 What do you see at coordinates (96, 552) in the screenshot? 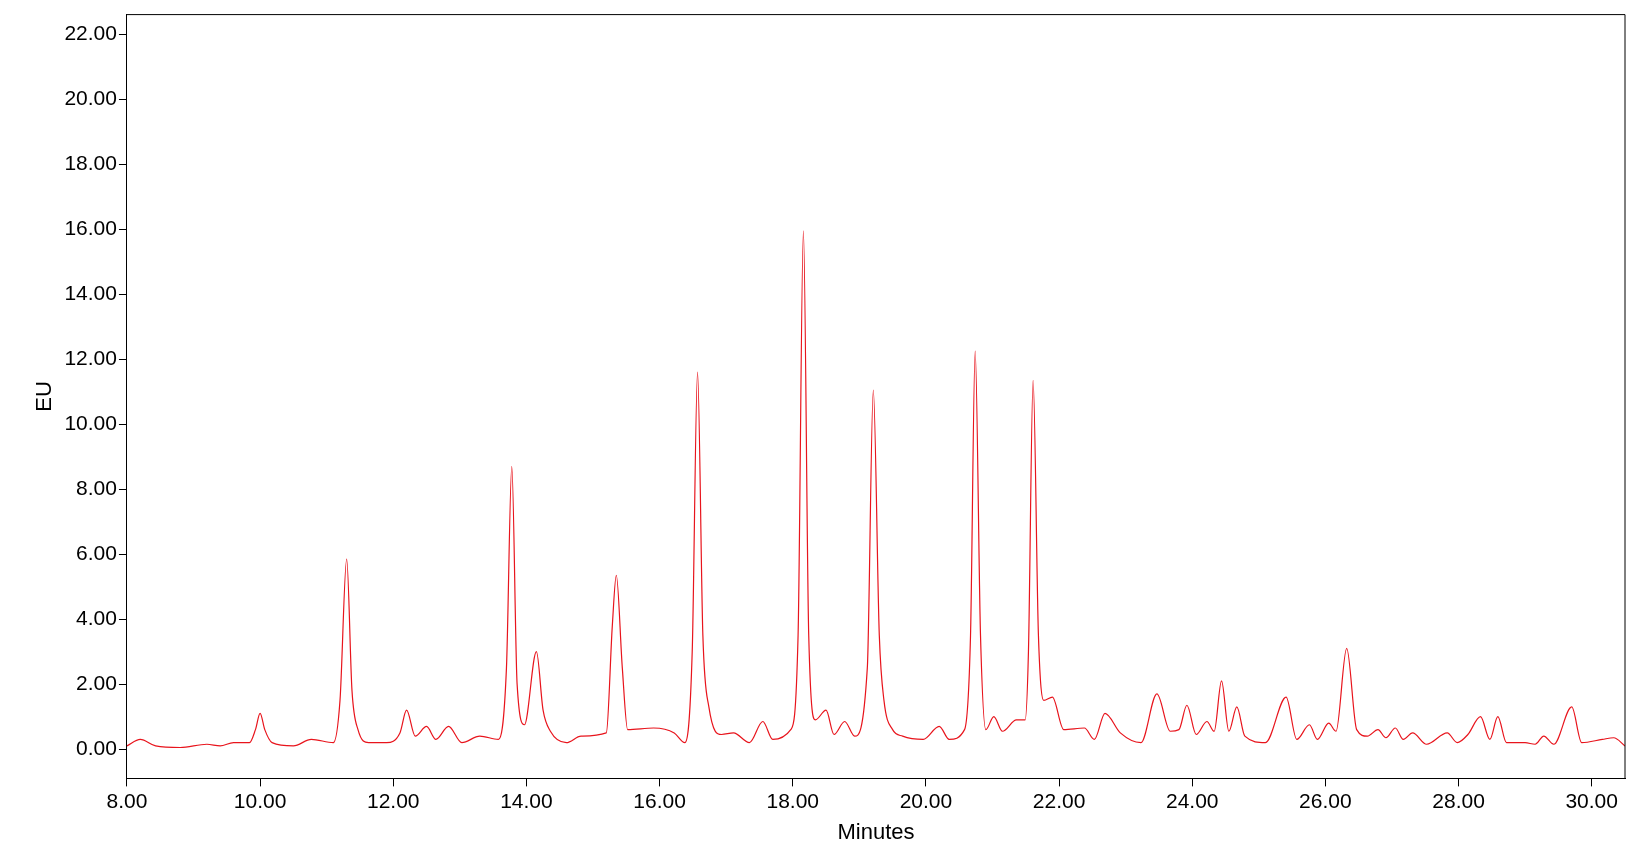
I see `y-tick-label: 6.00` at bounding box center [96, 552].